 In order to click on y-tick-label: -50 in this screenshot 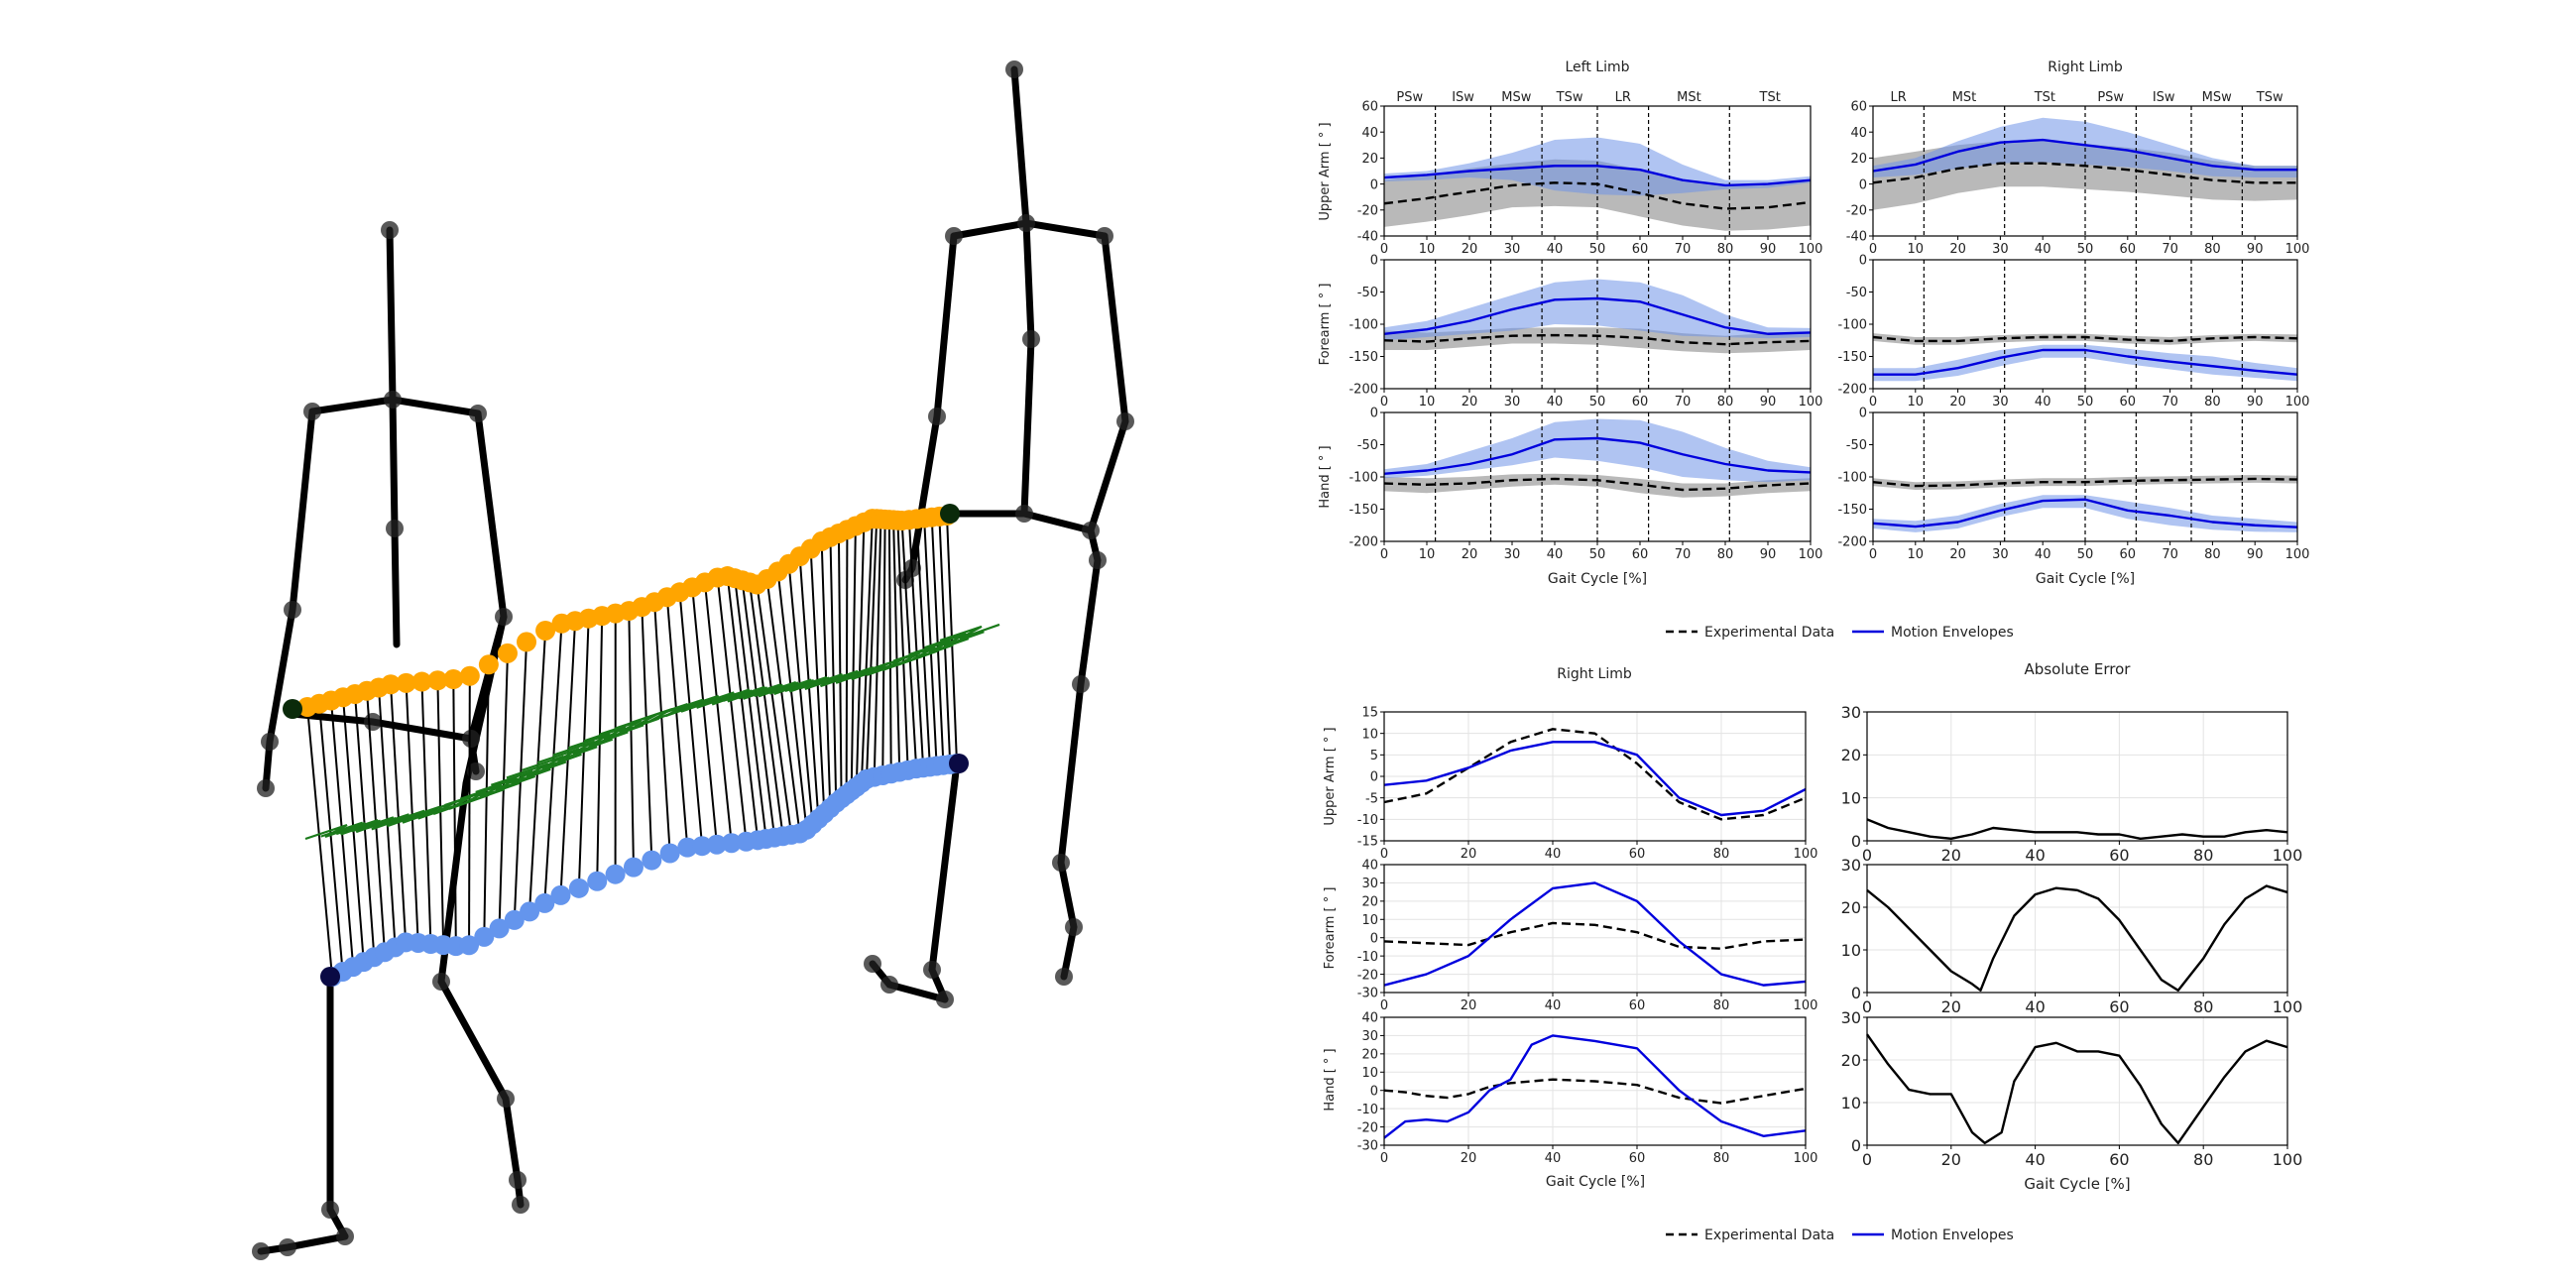, I will do `click(1857, 293)`.